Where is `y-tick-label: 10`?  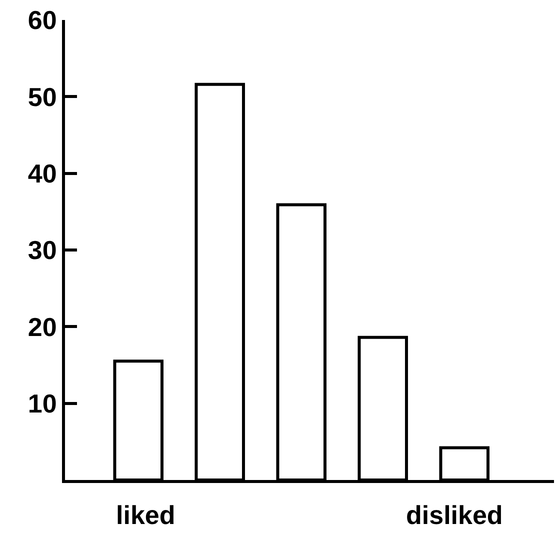
y-tick-label: 10 is located at coordinates (42, 403).